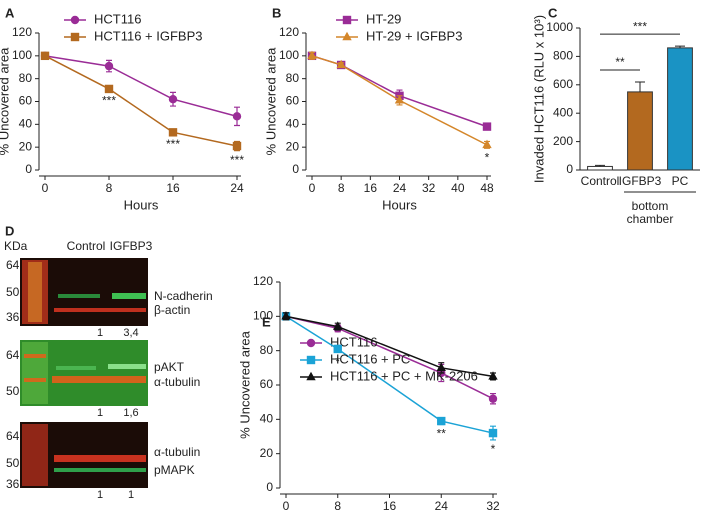 This screenshot has width=709, height=510. I want to click on y-tick-label: 60, so click(267, 384).